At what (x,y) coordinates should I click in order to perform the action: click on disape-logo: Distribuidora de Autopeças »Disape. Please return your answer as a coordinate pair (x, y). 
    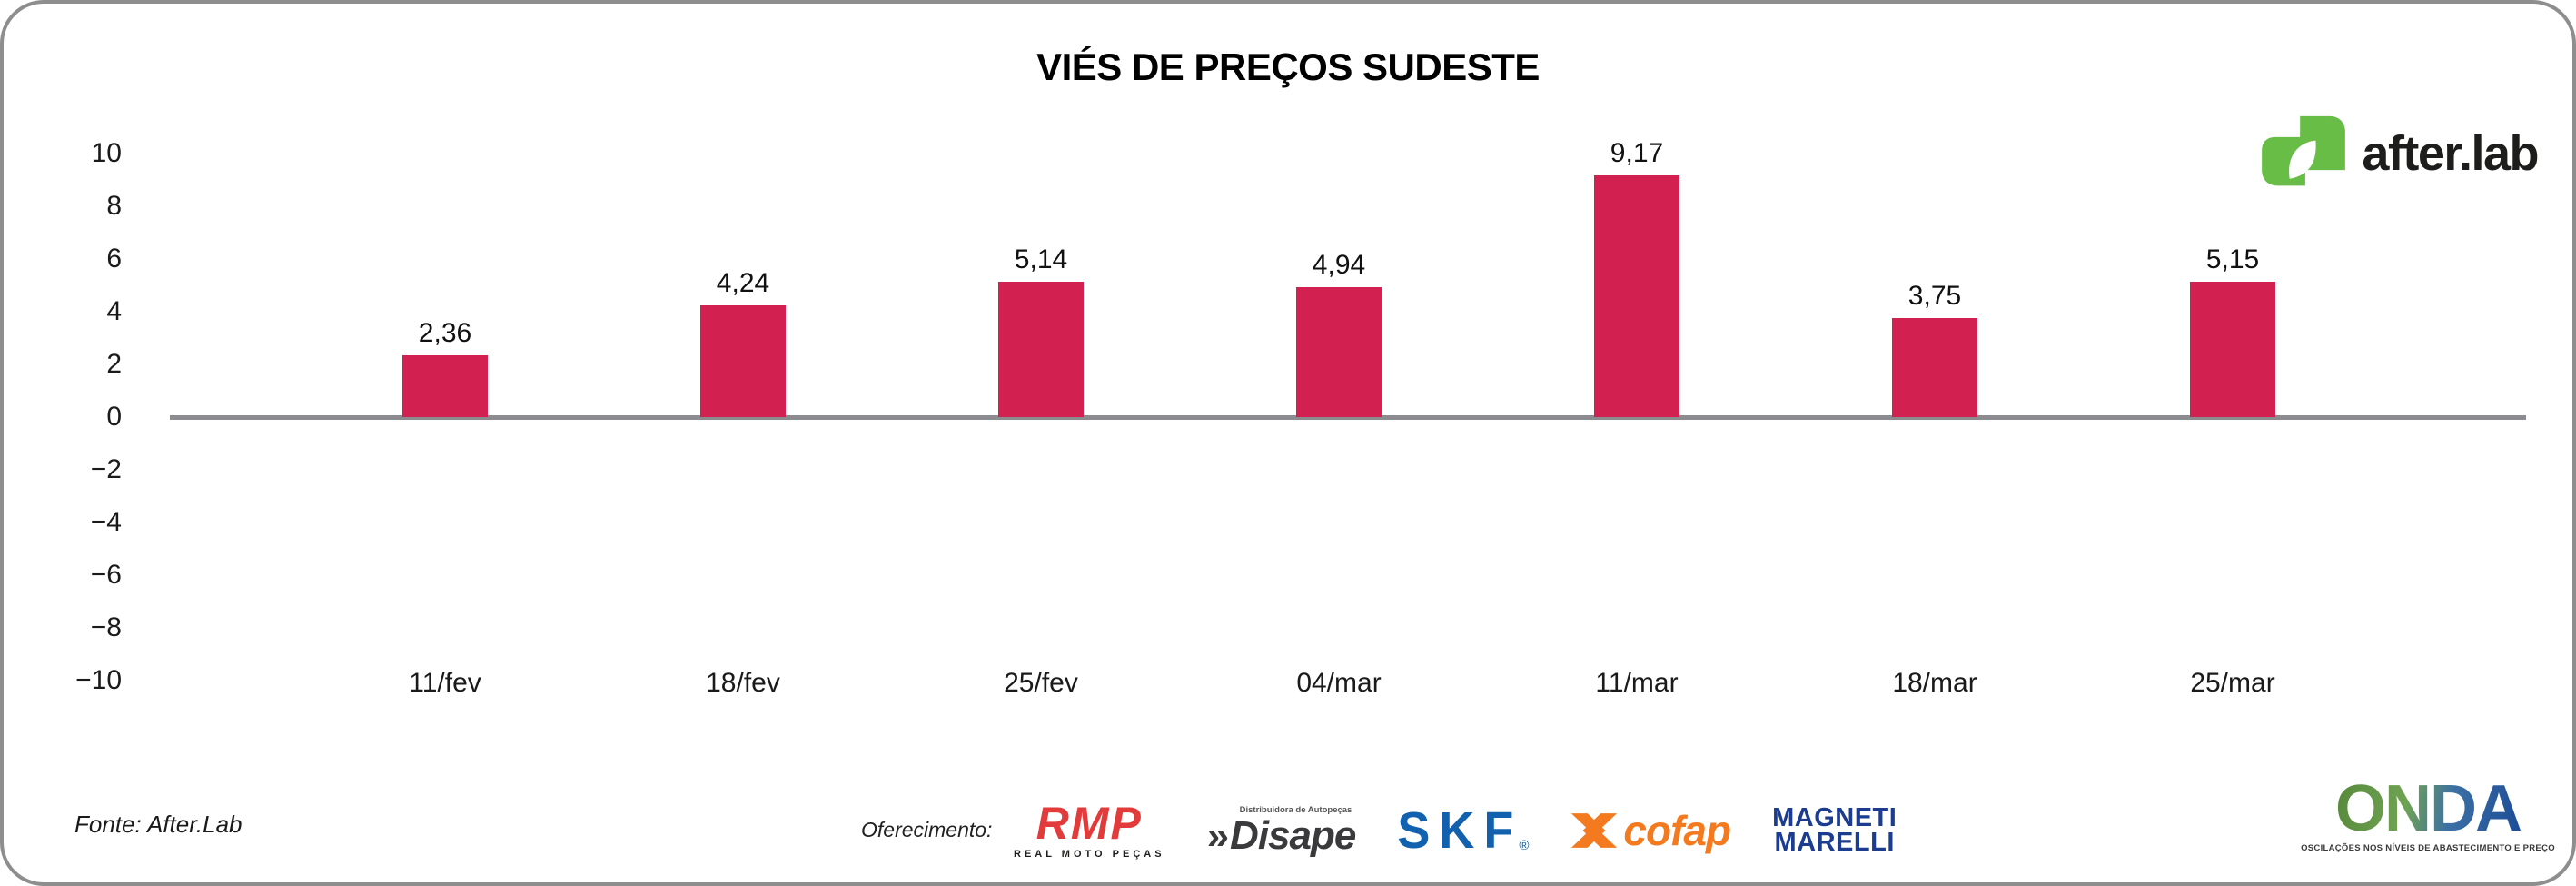
    Looking at the image, I should click on (1281, 831).